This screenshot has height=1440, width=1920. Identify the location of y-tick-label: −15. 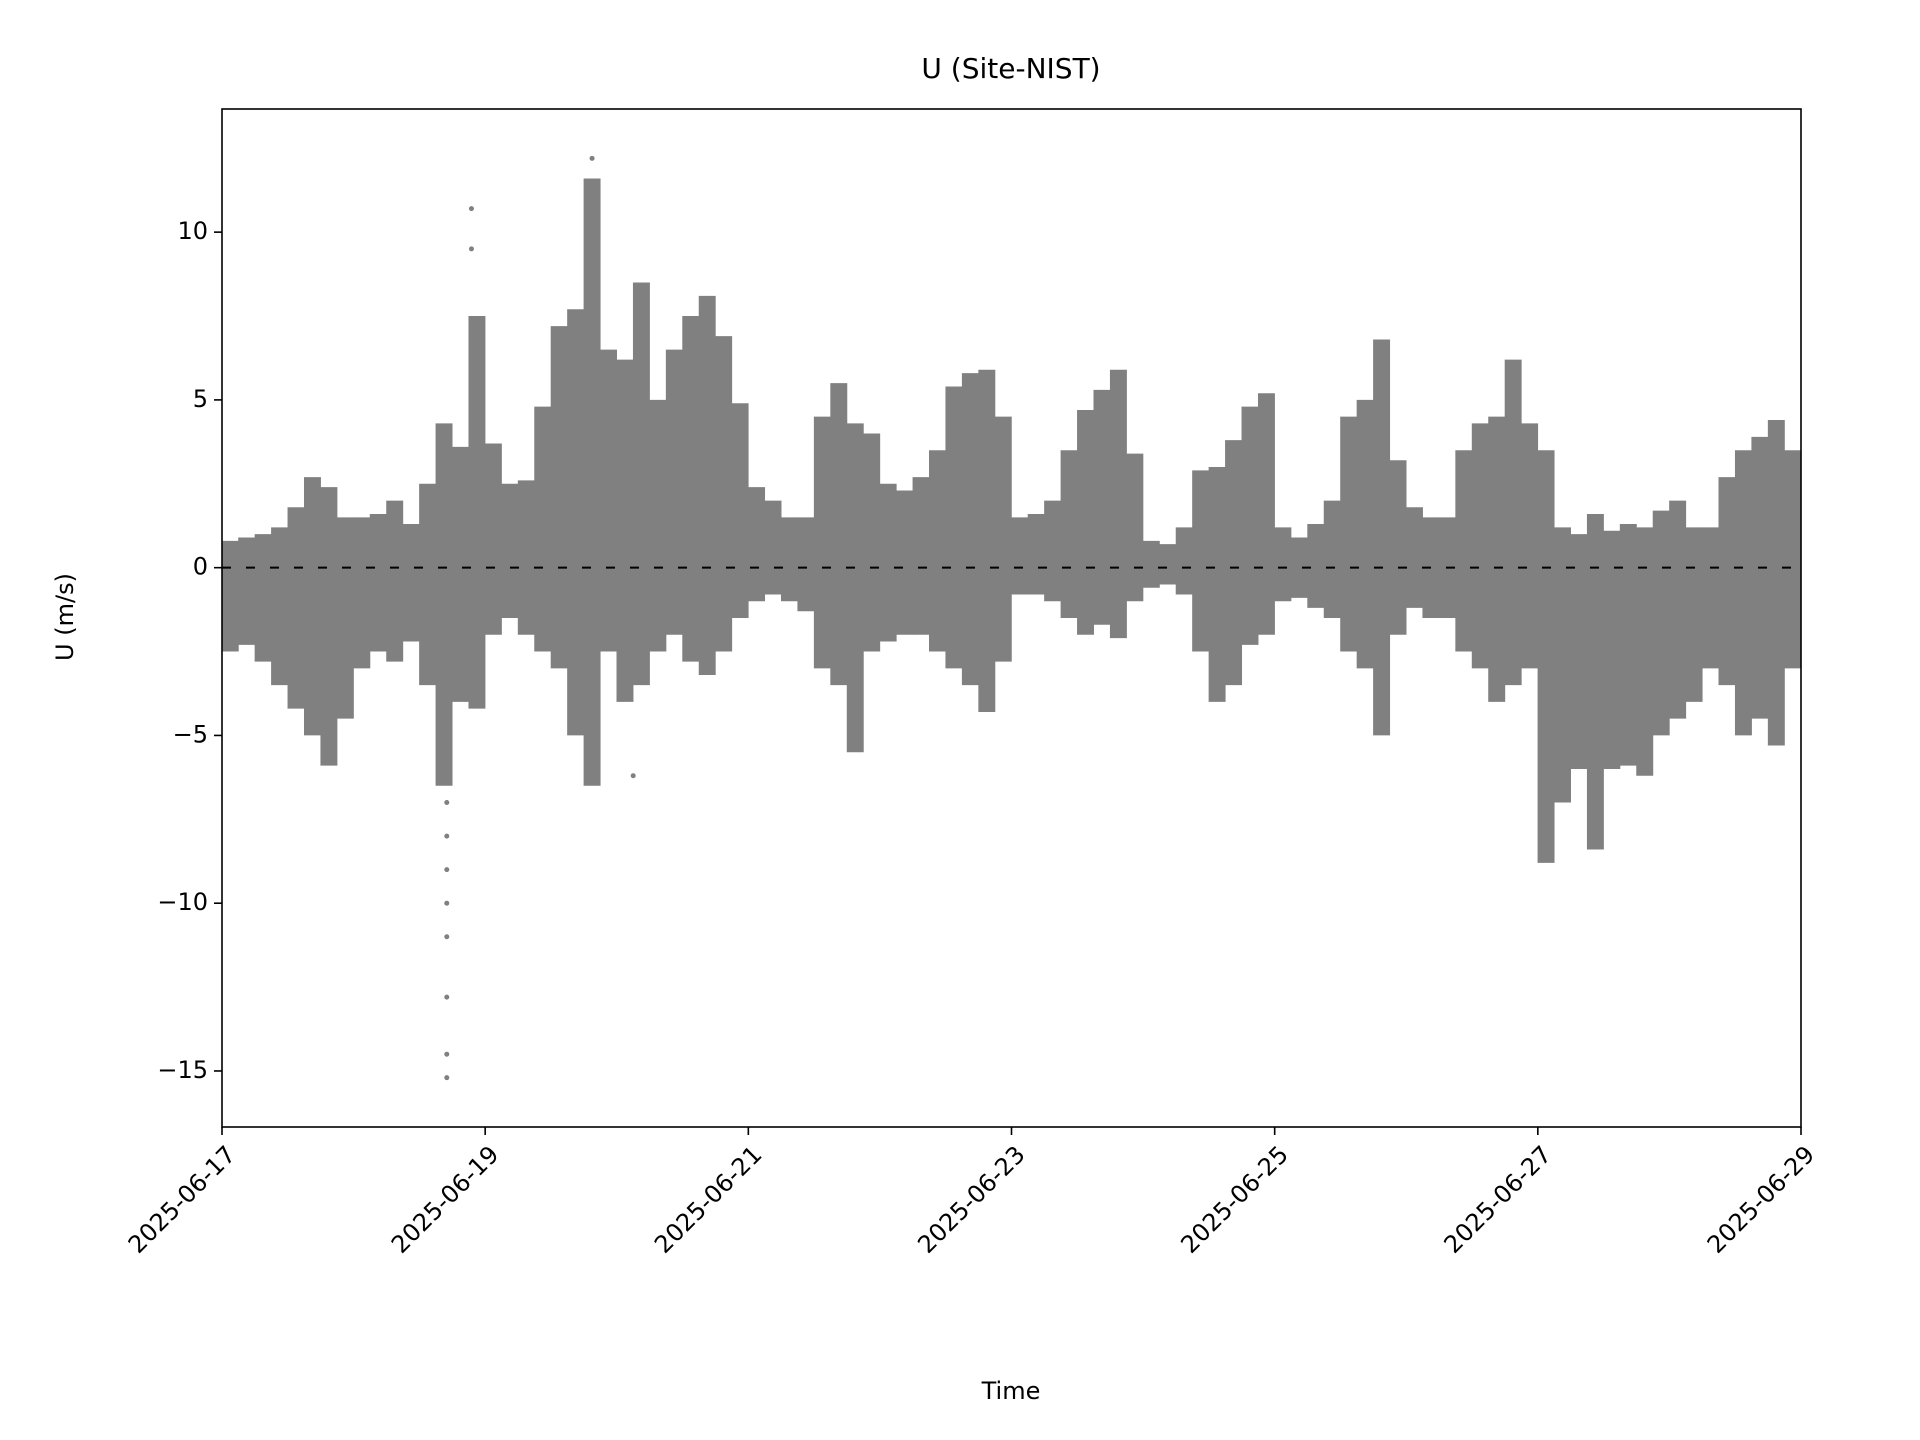
(182, 1070).